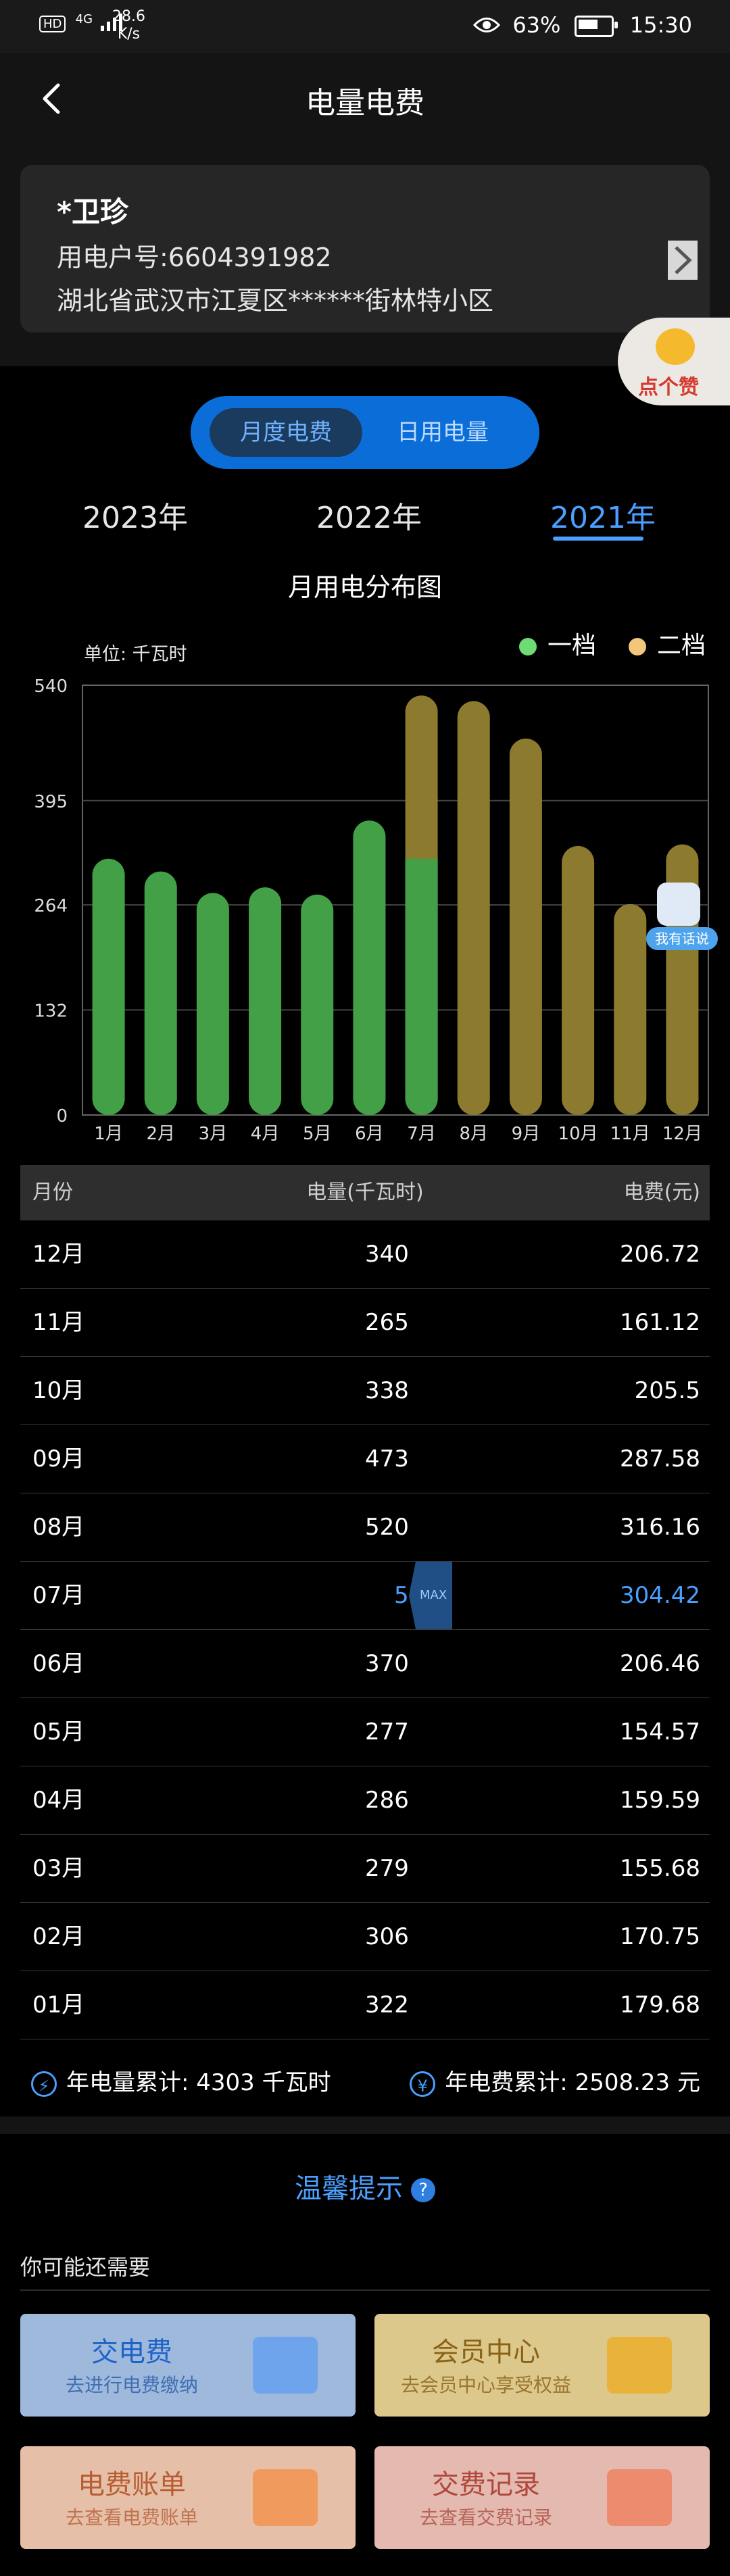 The image size is (730, 2576). Describe the element at coordinates (660, 25) in the screenshot. I see `clock: 15:30` at that location.